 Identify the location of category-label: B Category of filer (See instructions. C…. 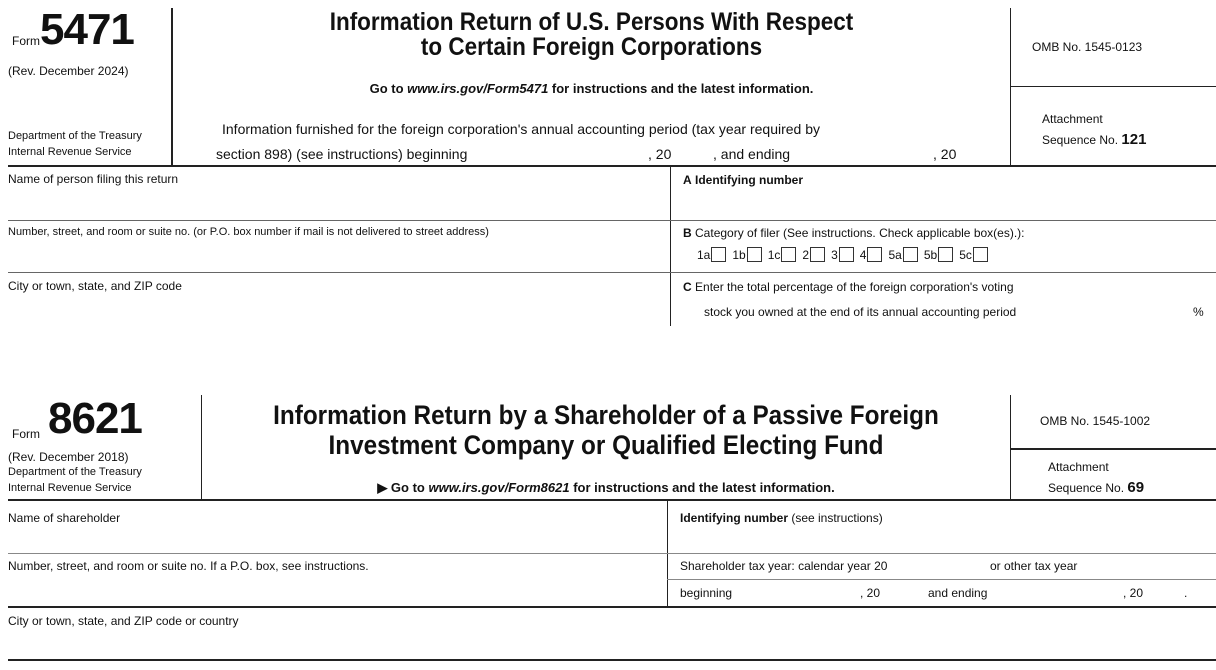
(854, 233).